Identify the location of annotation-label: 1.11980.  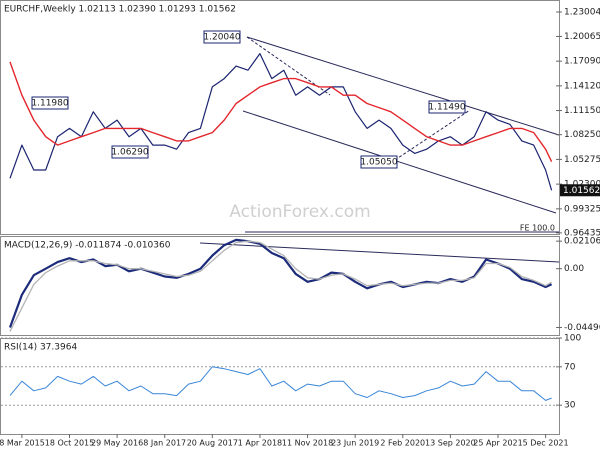
(49, 104).